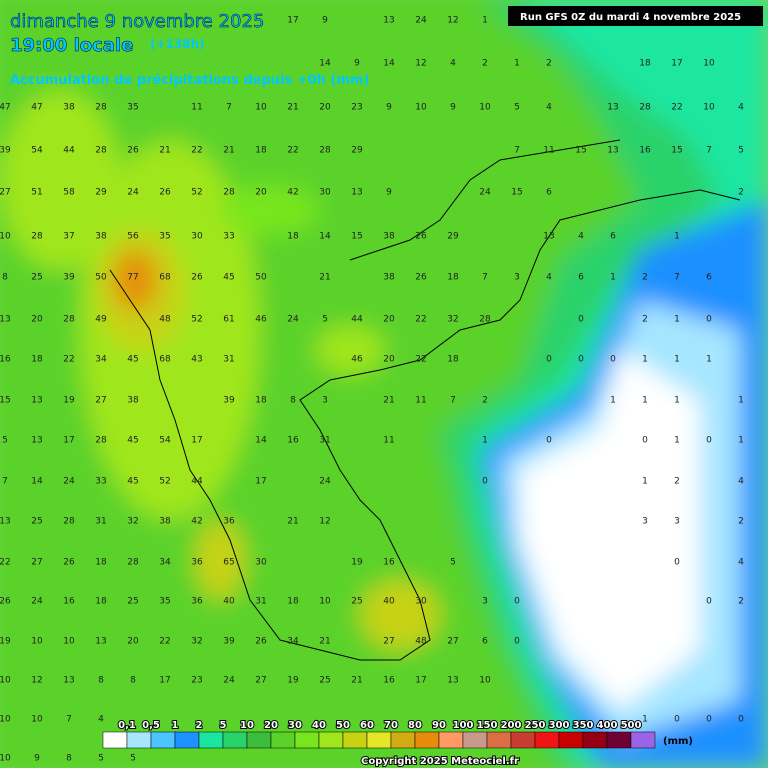 This screenshot has width=768, height=768. What do you see at coordinates (549, 108) in the screenshot?
I see `grid-value: 4` at bounding box center [549, 108].